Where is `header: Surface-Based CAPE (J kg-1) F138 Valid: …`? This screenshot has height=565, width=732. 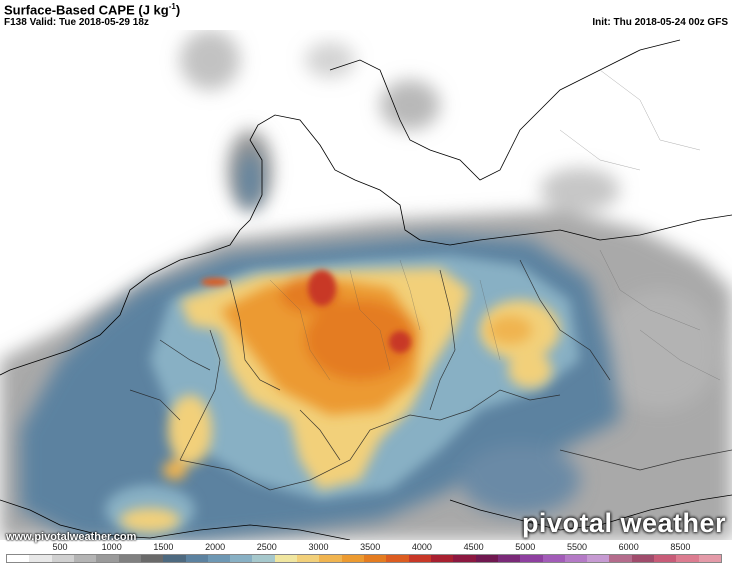 header: Surface-Based CAPE (J kg-1) F138 Valid: … is located at coordinates (366, 15).